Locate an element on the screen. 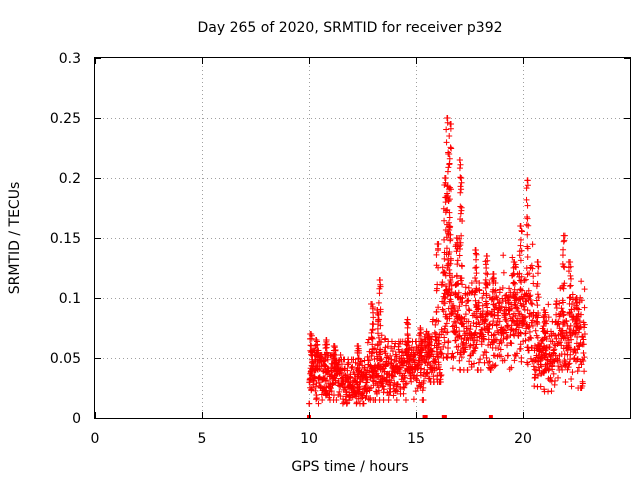 Image resolution: width=640 pixels, height=480 pixels. y-tick-label: 0 is located at coordinates (76, 419).